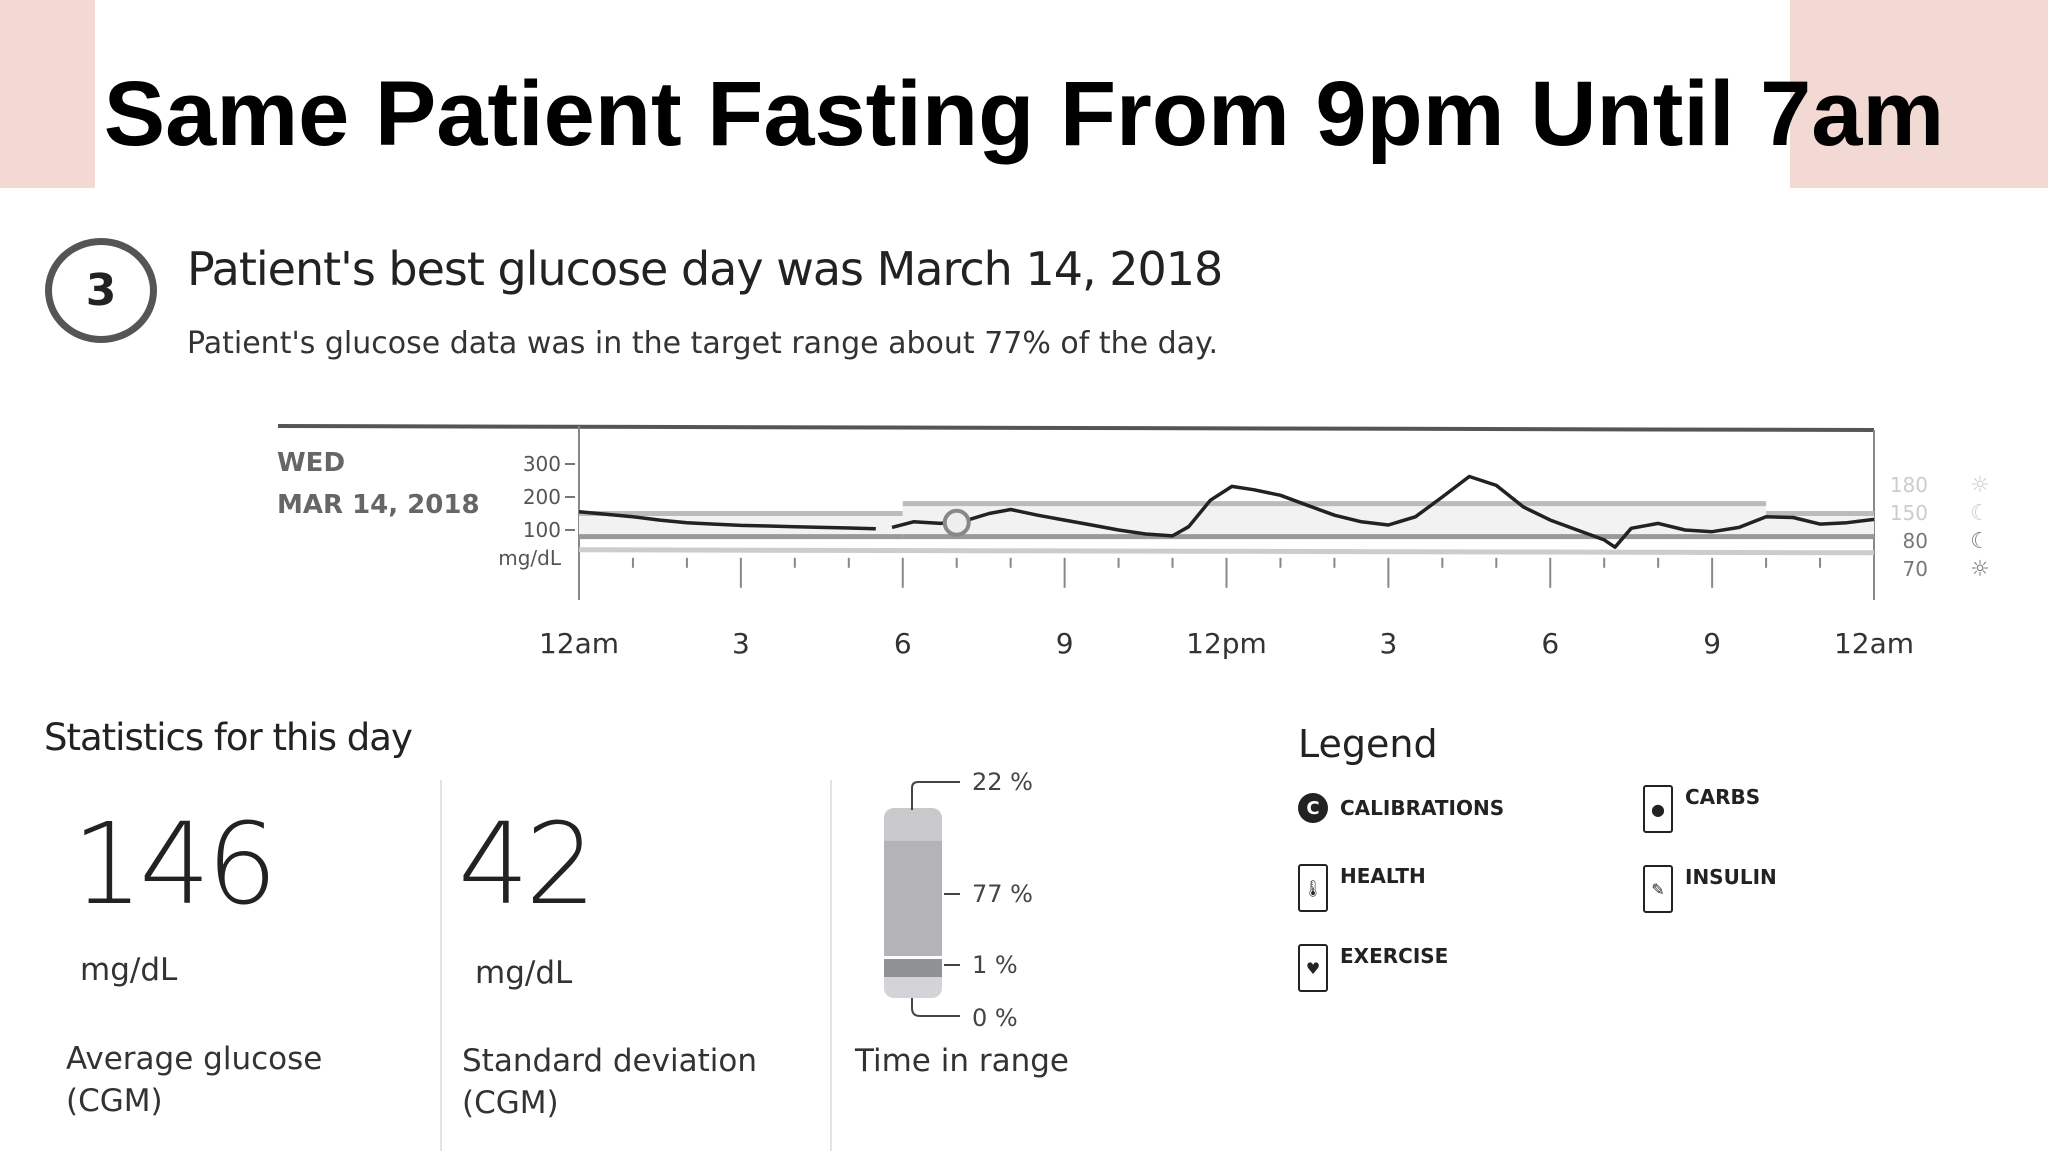  Describe the element at coordinates (114, 1101) in the screenshot. I see `average-glucose-label-line2: (CGM)` at that location.